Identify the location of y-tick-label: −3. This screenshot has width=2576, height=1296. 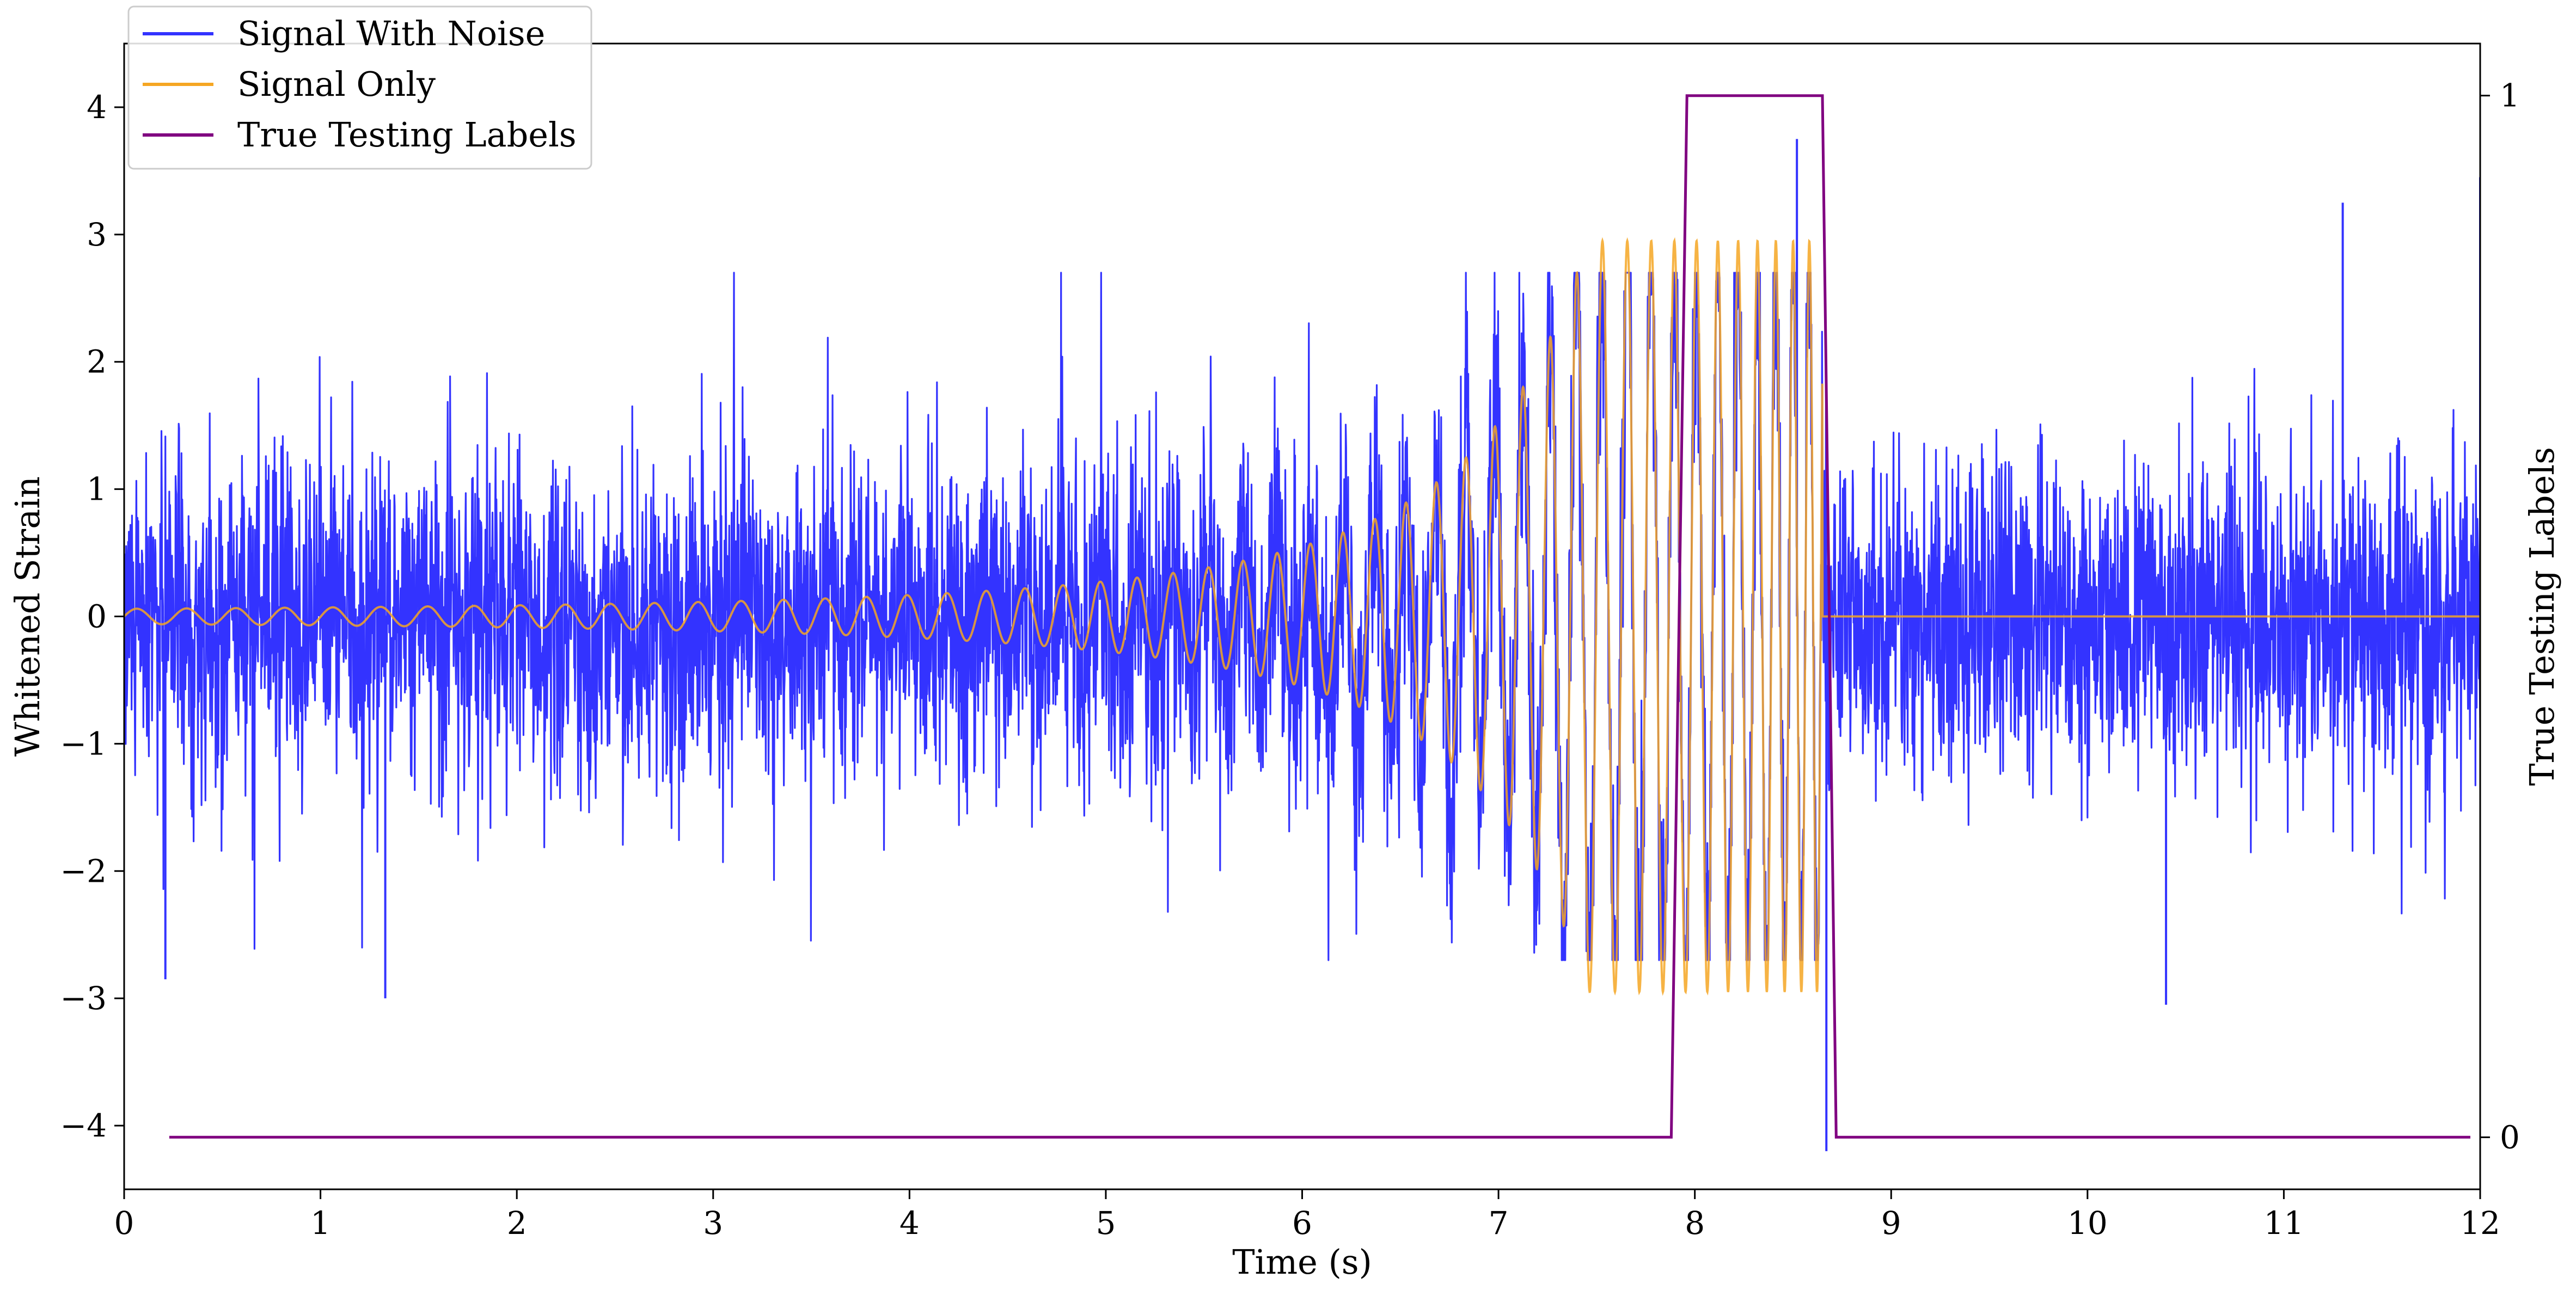
(83, 998).